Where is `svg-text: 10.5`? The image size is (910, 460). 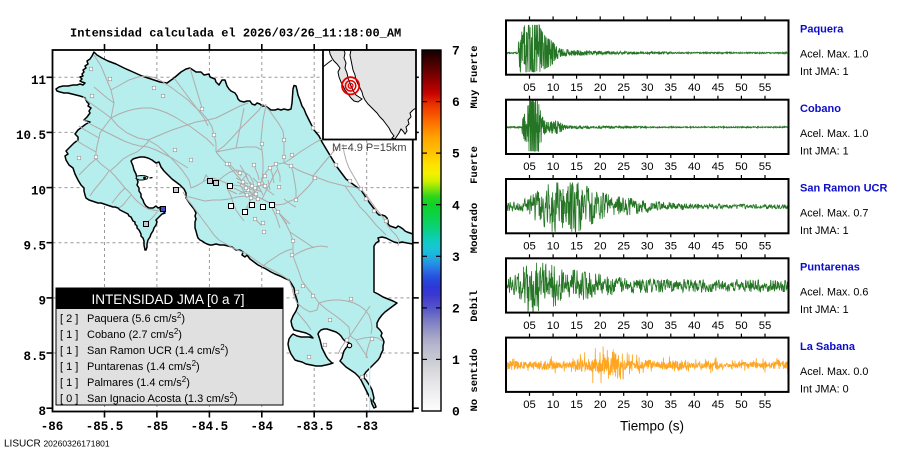 svg-text: 10.5 is located at coordinates (31, 136).